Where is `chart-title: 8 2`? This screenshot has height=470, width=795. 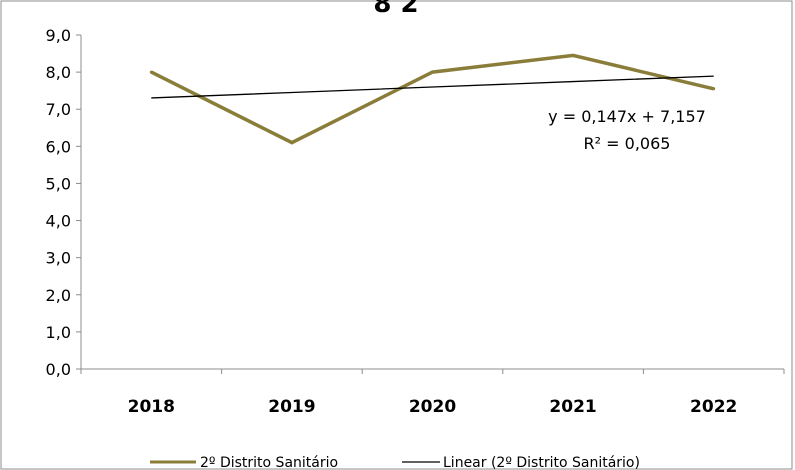 chart-title: 8 2 is located at coordinates (395, 9).